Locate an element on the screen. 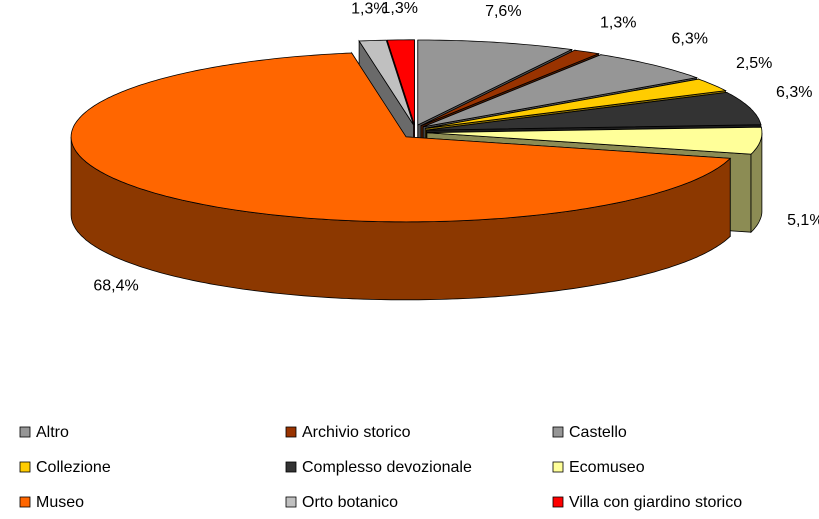 This screenshot has height=519, width=819. data-label: 5,1% is located at coordinates (803, 220).